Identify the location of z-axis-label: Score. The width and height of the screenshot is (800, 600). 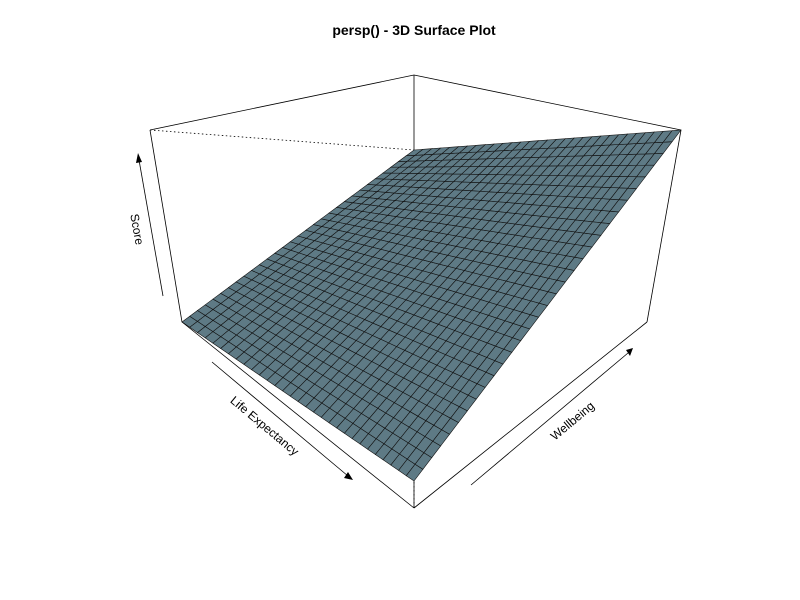
(136, 230).